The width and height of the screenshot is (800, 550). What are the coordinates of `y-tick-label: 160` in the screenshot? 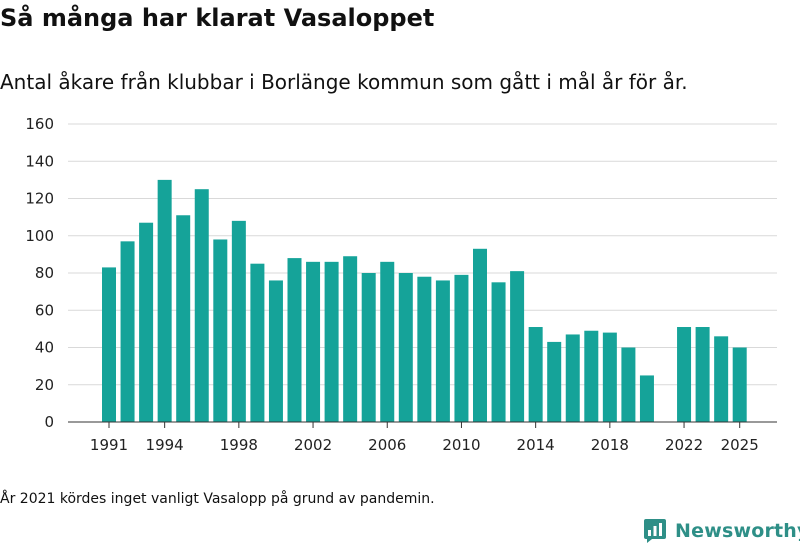 It's located at (39, 124).